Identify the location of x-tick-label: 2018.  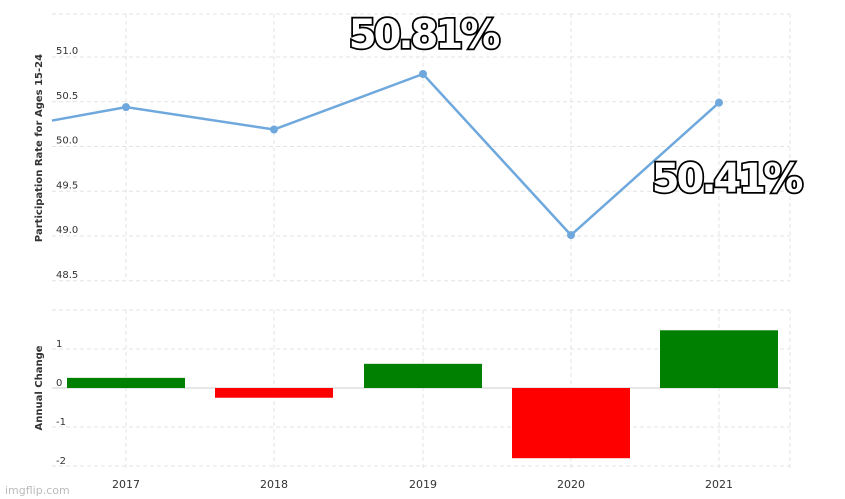
(274, 484).